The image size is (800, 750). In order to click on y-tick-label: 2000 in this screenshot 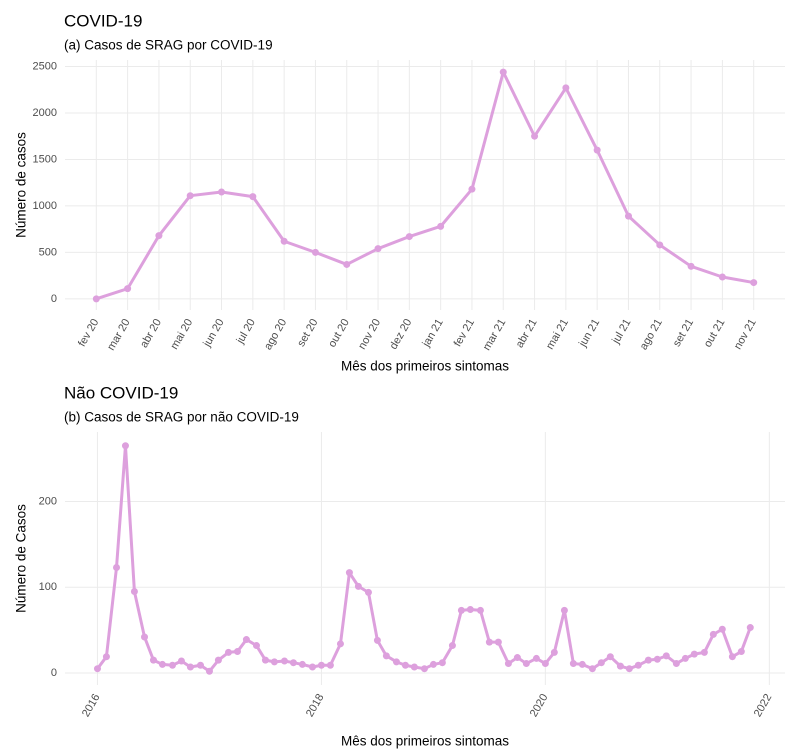, I will do `click(45, 113)`.